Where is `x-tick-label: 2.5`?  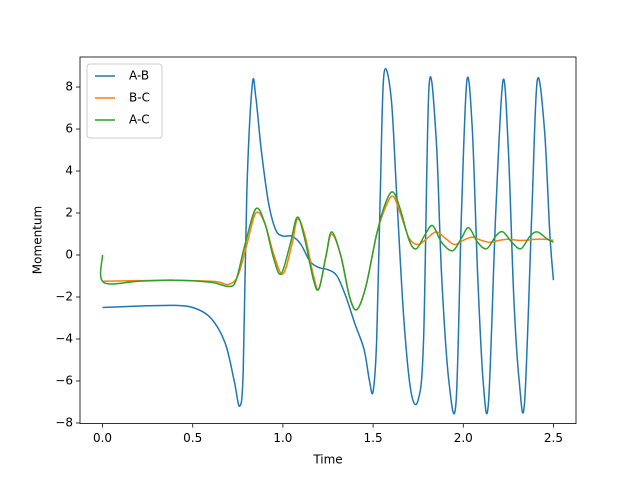
x-tick-label: 2.5 is located at coordinates (553, 438).